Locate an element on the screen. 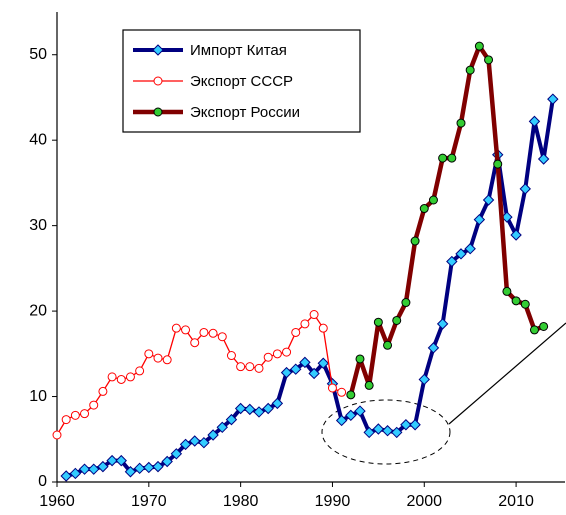 The image size is (566, 515). legend-label: Импорт Китая is located at coordinates (238, 50).